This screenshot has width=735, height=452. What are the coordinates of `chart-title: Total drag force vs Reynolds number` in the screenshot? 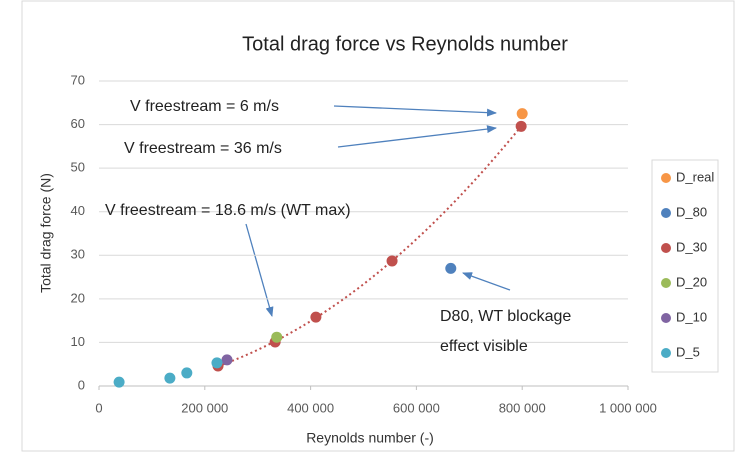 It's located at (405, 44).